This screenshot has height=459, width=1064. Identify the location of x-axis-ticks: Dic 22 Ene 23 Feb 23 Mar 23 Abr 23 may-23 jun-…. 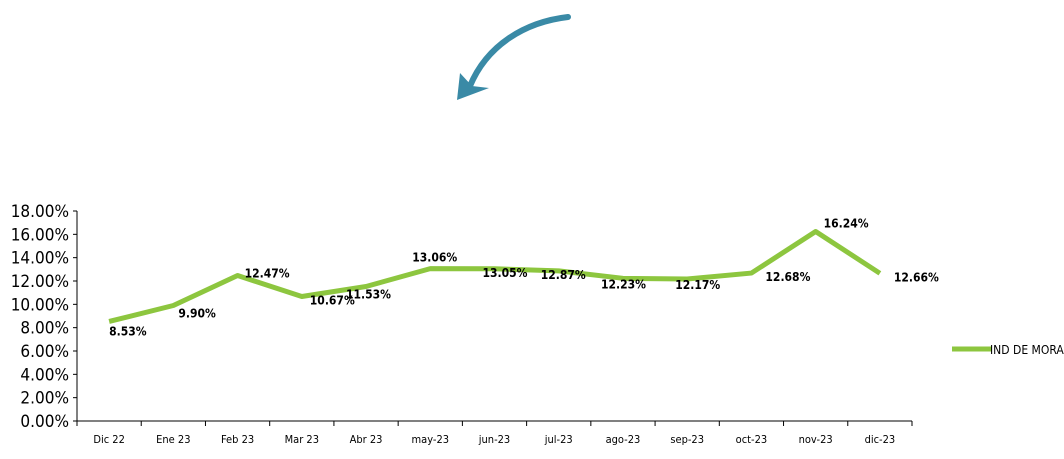
(494, 433).